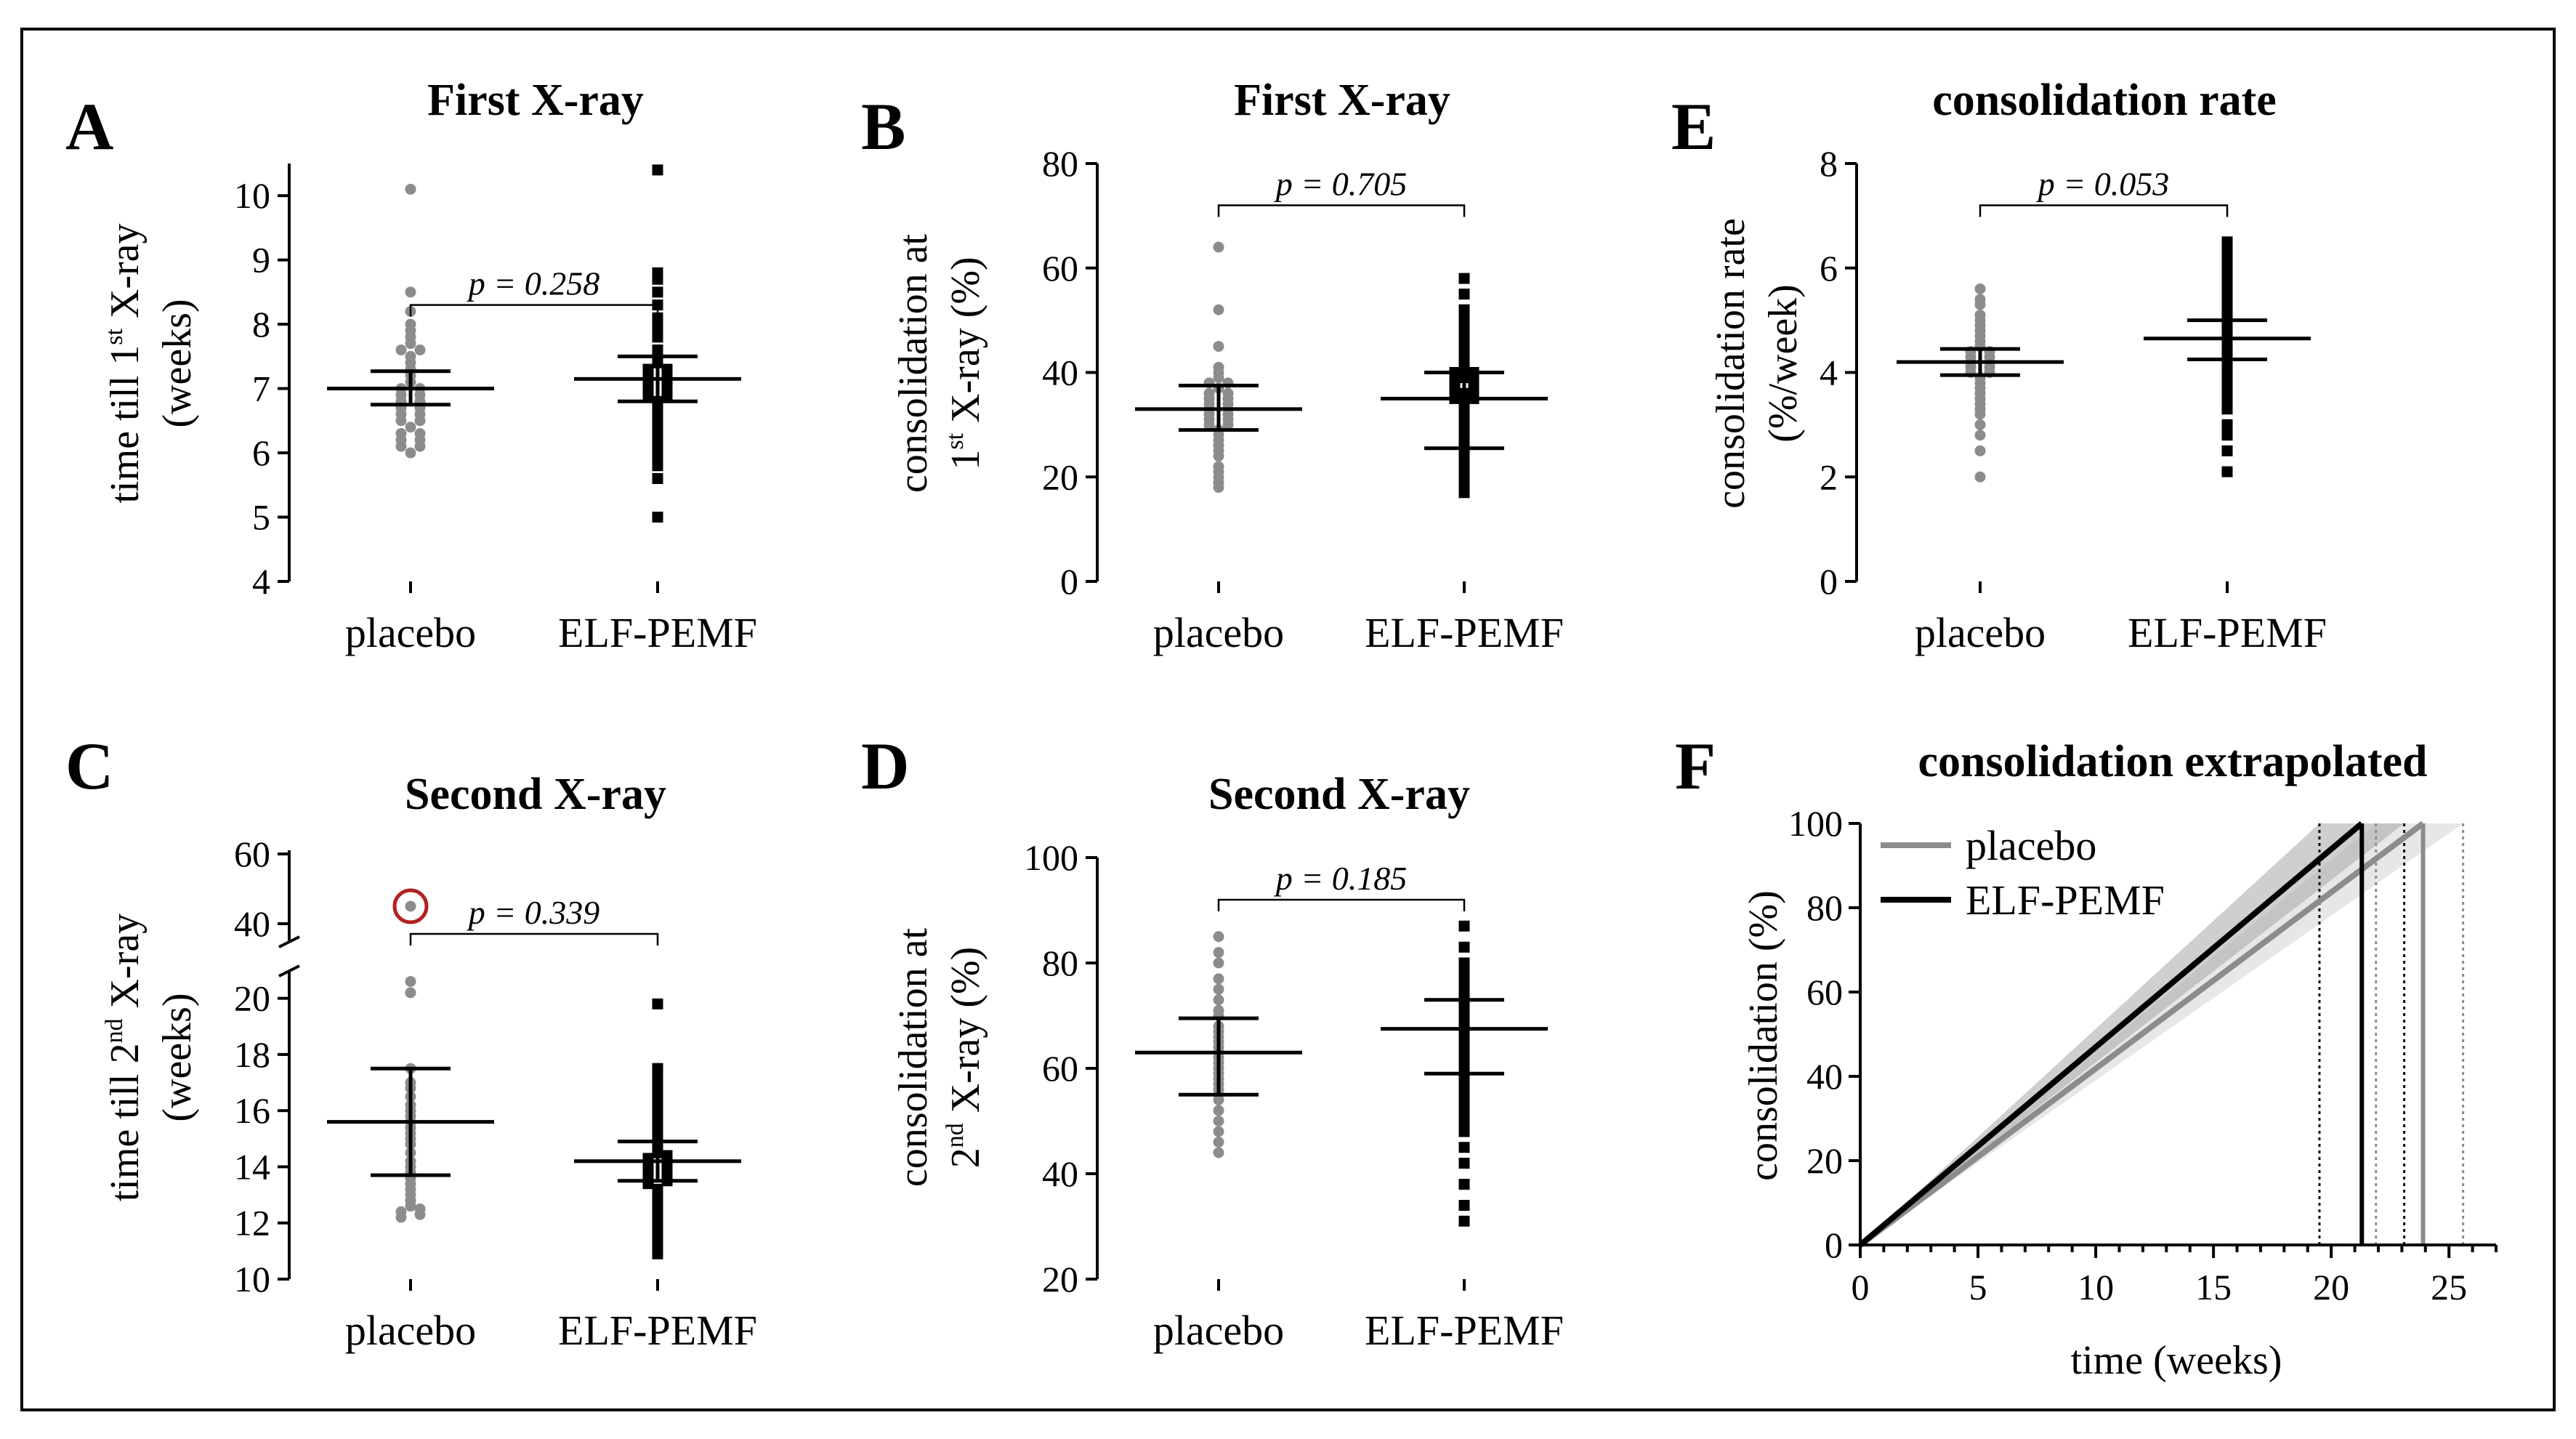  What do you see at coordinates (1694, 126) in the screenshot?
I see `panel-e-letter: E` at bounding box center [1694, 126].